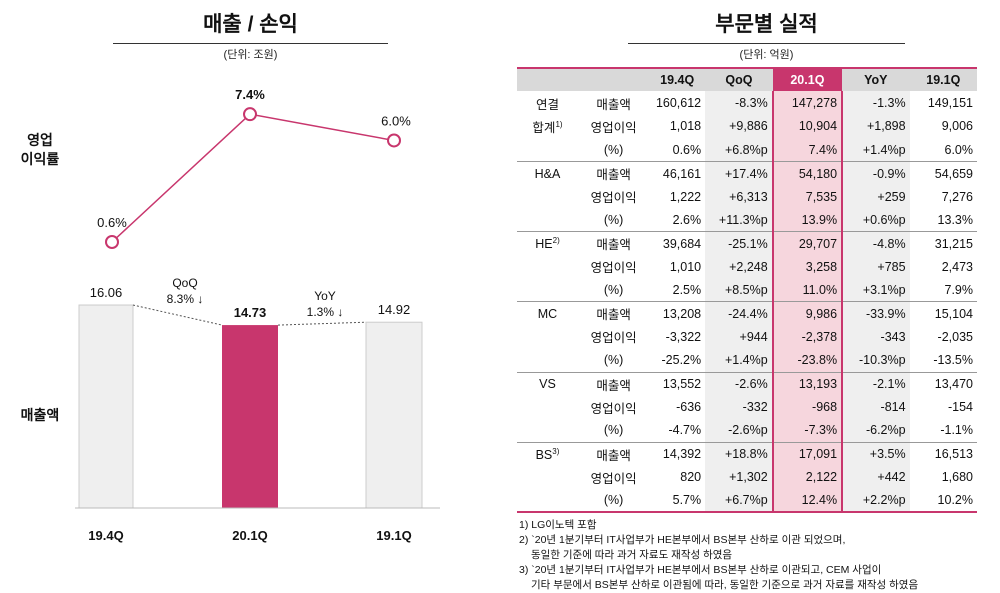 The width and height of the screenshot is (1000, 593). What do you see at coordinates (547, 173) in the screenshot?
I see `segment-label: H&A` at bounding box center [547, 173].